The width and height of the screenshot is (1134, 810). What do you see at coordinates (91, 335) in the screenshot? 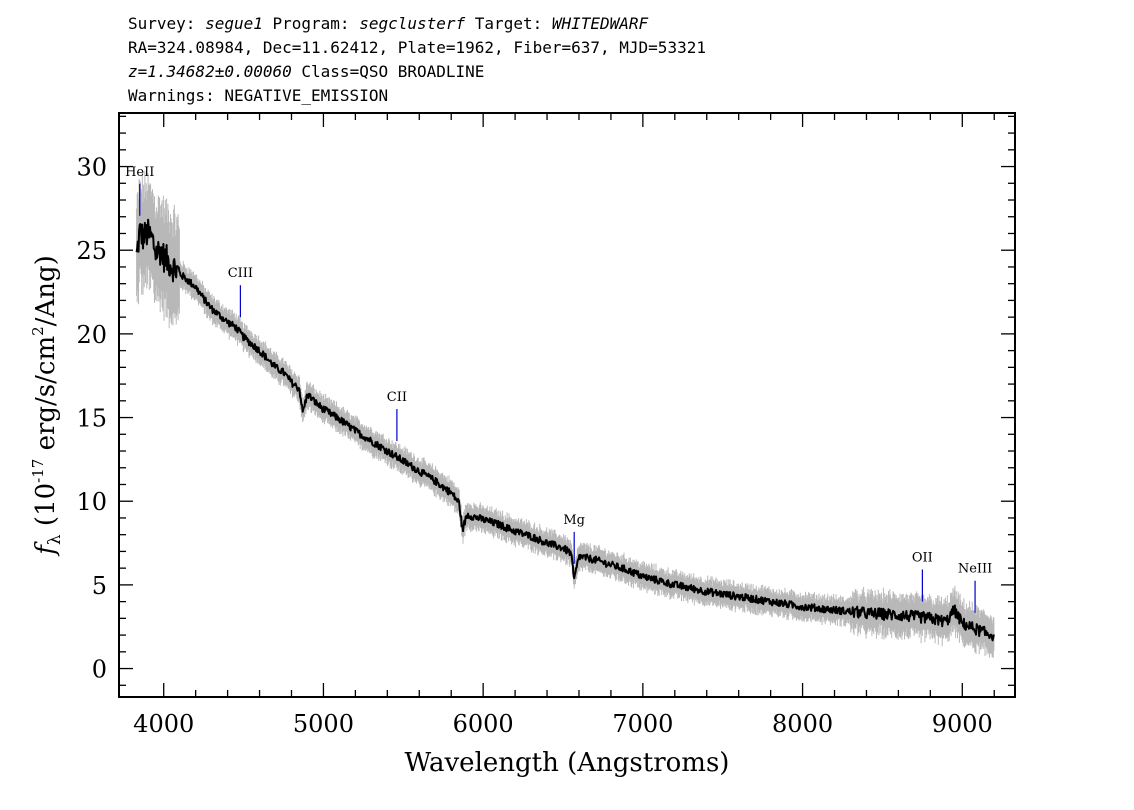
I see `y-tick-label: 20` at bounding box center [91, 335].